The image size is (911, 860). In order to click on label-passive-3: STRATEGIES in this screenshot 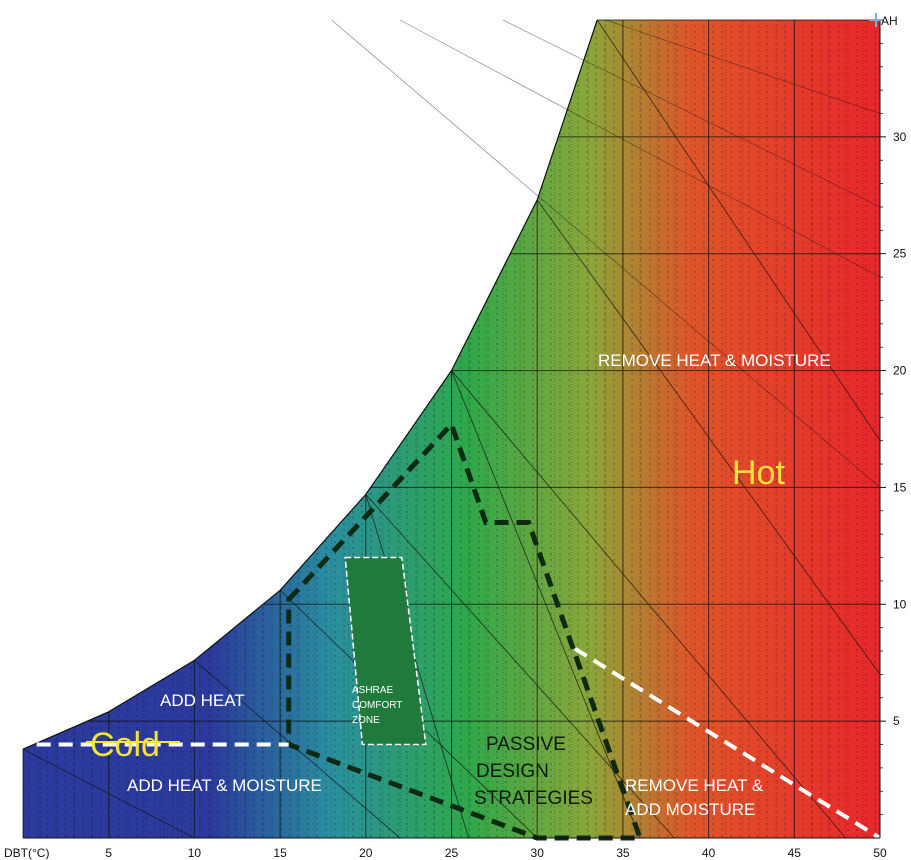, I will do `click(533, 798)`.